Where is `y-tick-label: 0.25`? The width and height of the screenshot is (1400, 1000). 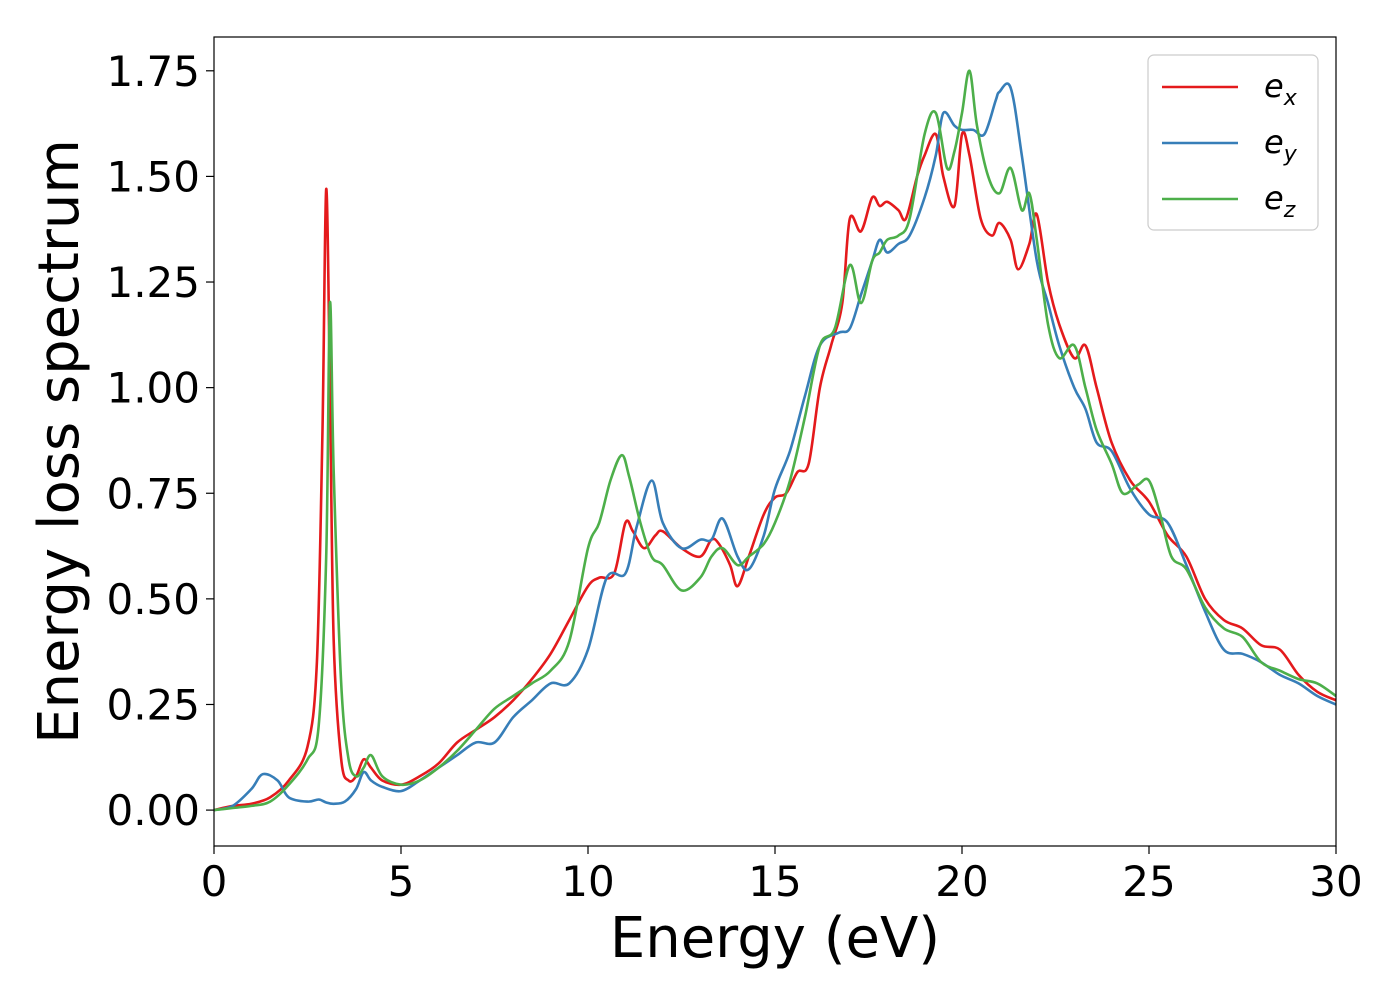 y-tick-label: 0.25 is located at coordinates (153, 704).